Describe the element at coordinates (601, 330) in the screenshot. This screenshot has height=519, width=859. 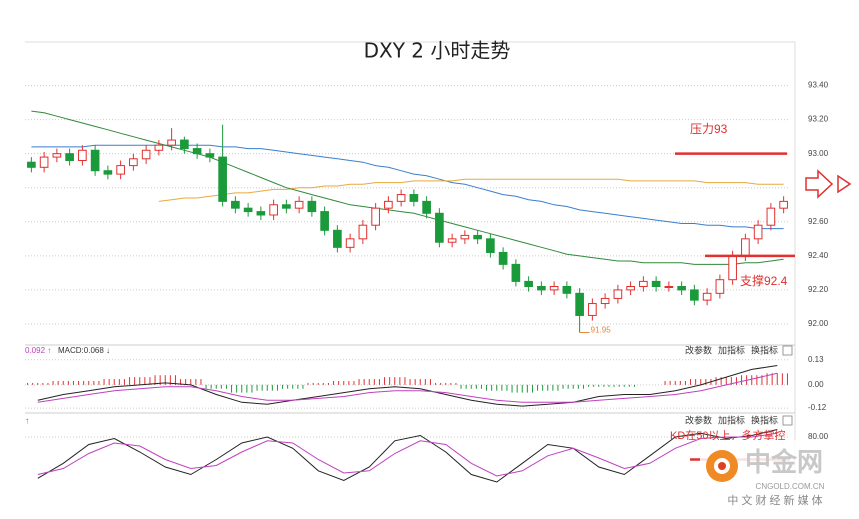
I see `low-label: 91.95` at that location.